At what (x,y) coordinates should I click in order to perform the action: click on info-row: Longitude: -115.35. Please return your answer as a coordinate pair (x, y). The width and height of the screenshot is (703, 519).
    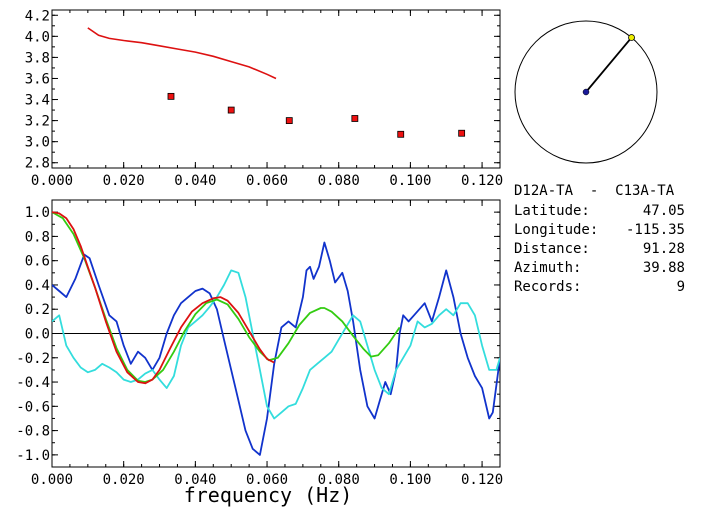
    Looking at the image, I should click on (606, 231).